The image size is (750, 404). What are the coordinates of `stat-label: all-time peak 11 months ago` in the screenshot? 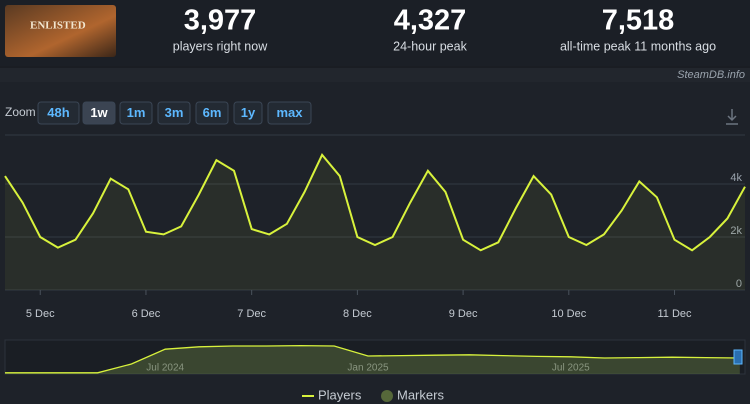 It's located at (638, 46).